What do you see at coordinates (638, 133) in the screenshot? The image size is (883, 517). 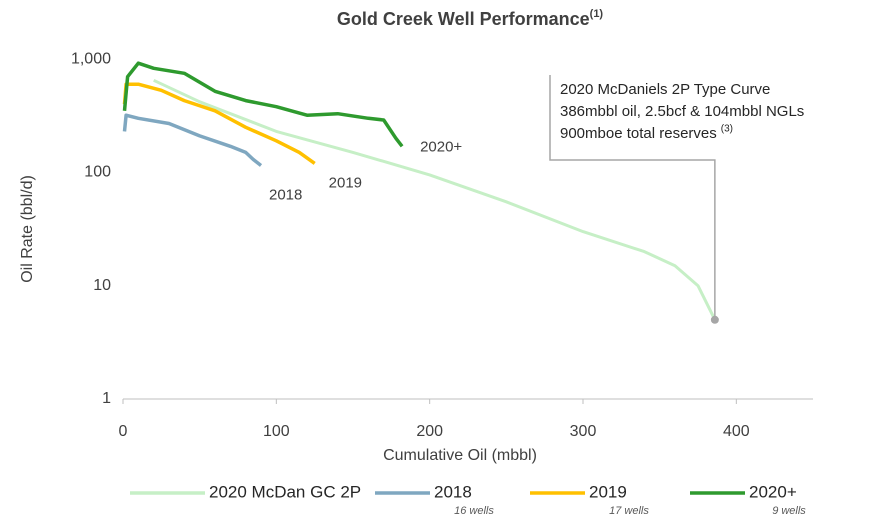 I see `annotation-text: 900mboe total reserves` at bounding box center [638, 133].